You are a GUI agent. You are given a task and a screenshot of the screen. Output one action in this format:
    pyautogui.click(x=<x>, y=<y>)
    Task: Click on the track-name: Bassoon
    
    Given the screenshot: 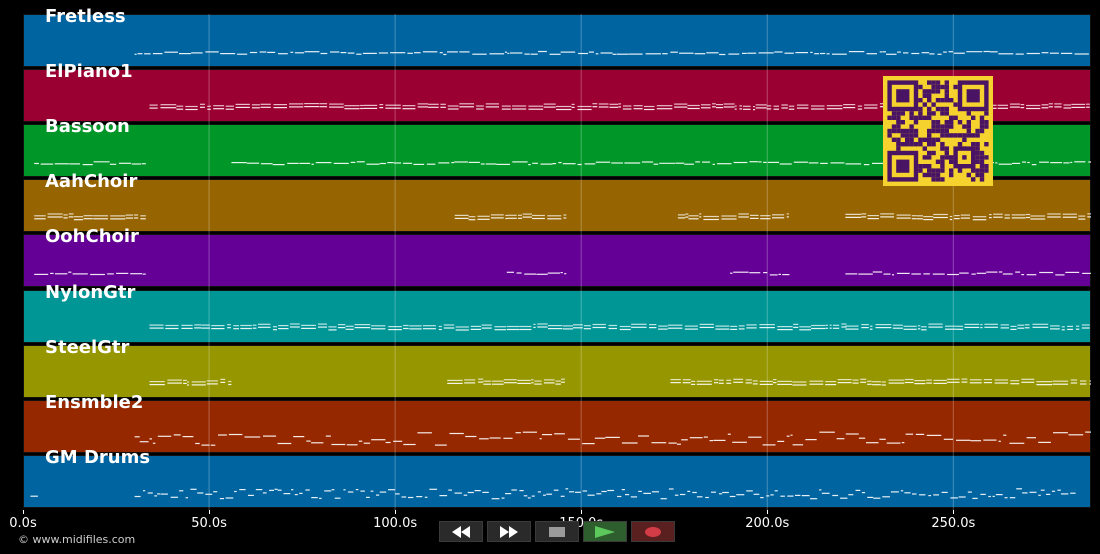 What is the action you would take?
    pyautogui.click(x=87, y=127)
    